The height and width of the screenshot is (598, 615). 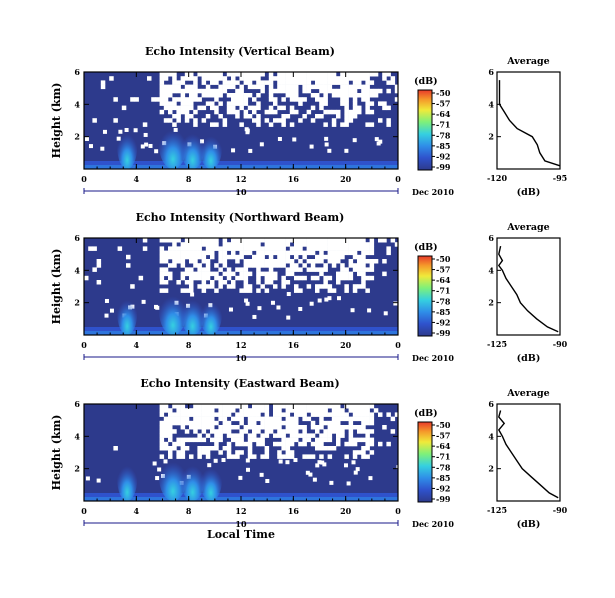 I want to click on average-y-tick-label: 4, so click(x=491, y=436).